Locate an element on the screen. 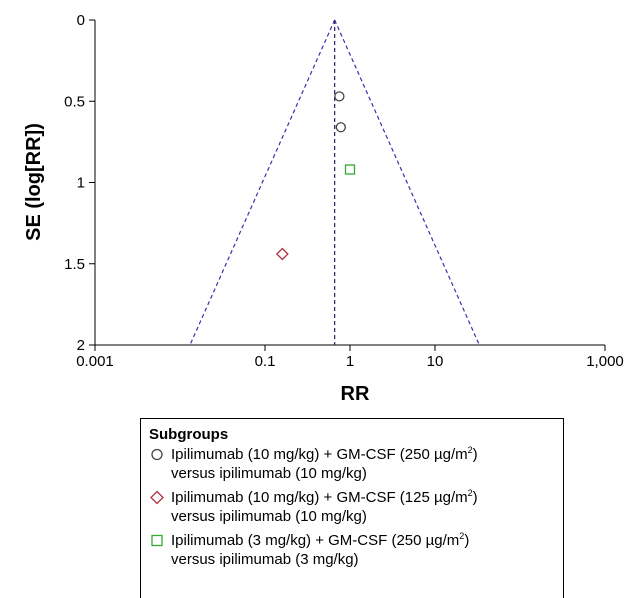 The image size is (638, 598). diamond-marker-icon is located at coordinates (157, 497).